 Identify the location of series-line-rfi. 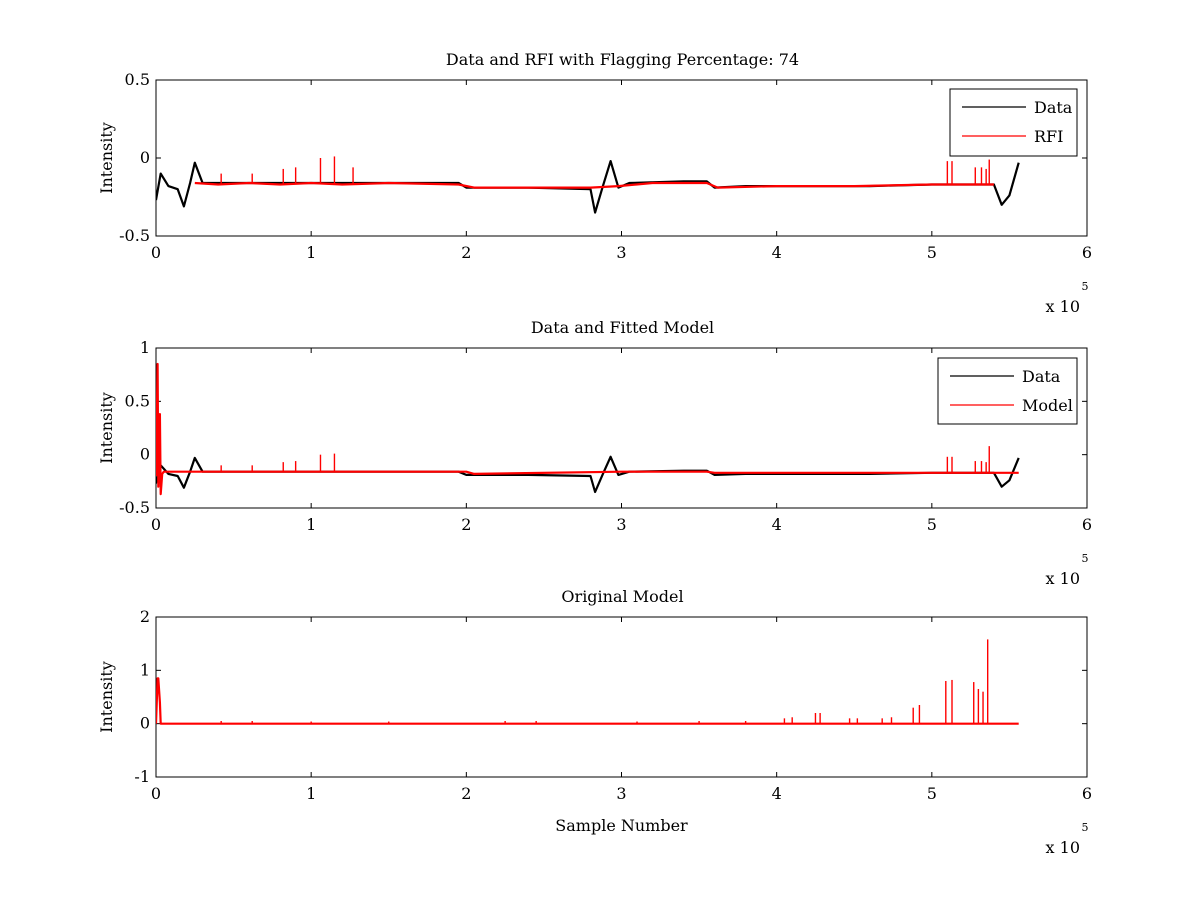
(594, 185).